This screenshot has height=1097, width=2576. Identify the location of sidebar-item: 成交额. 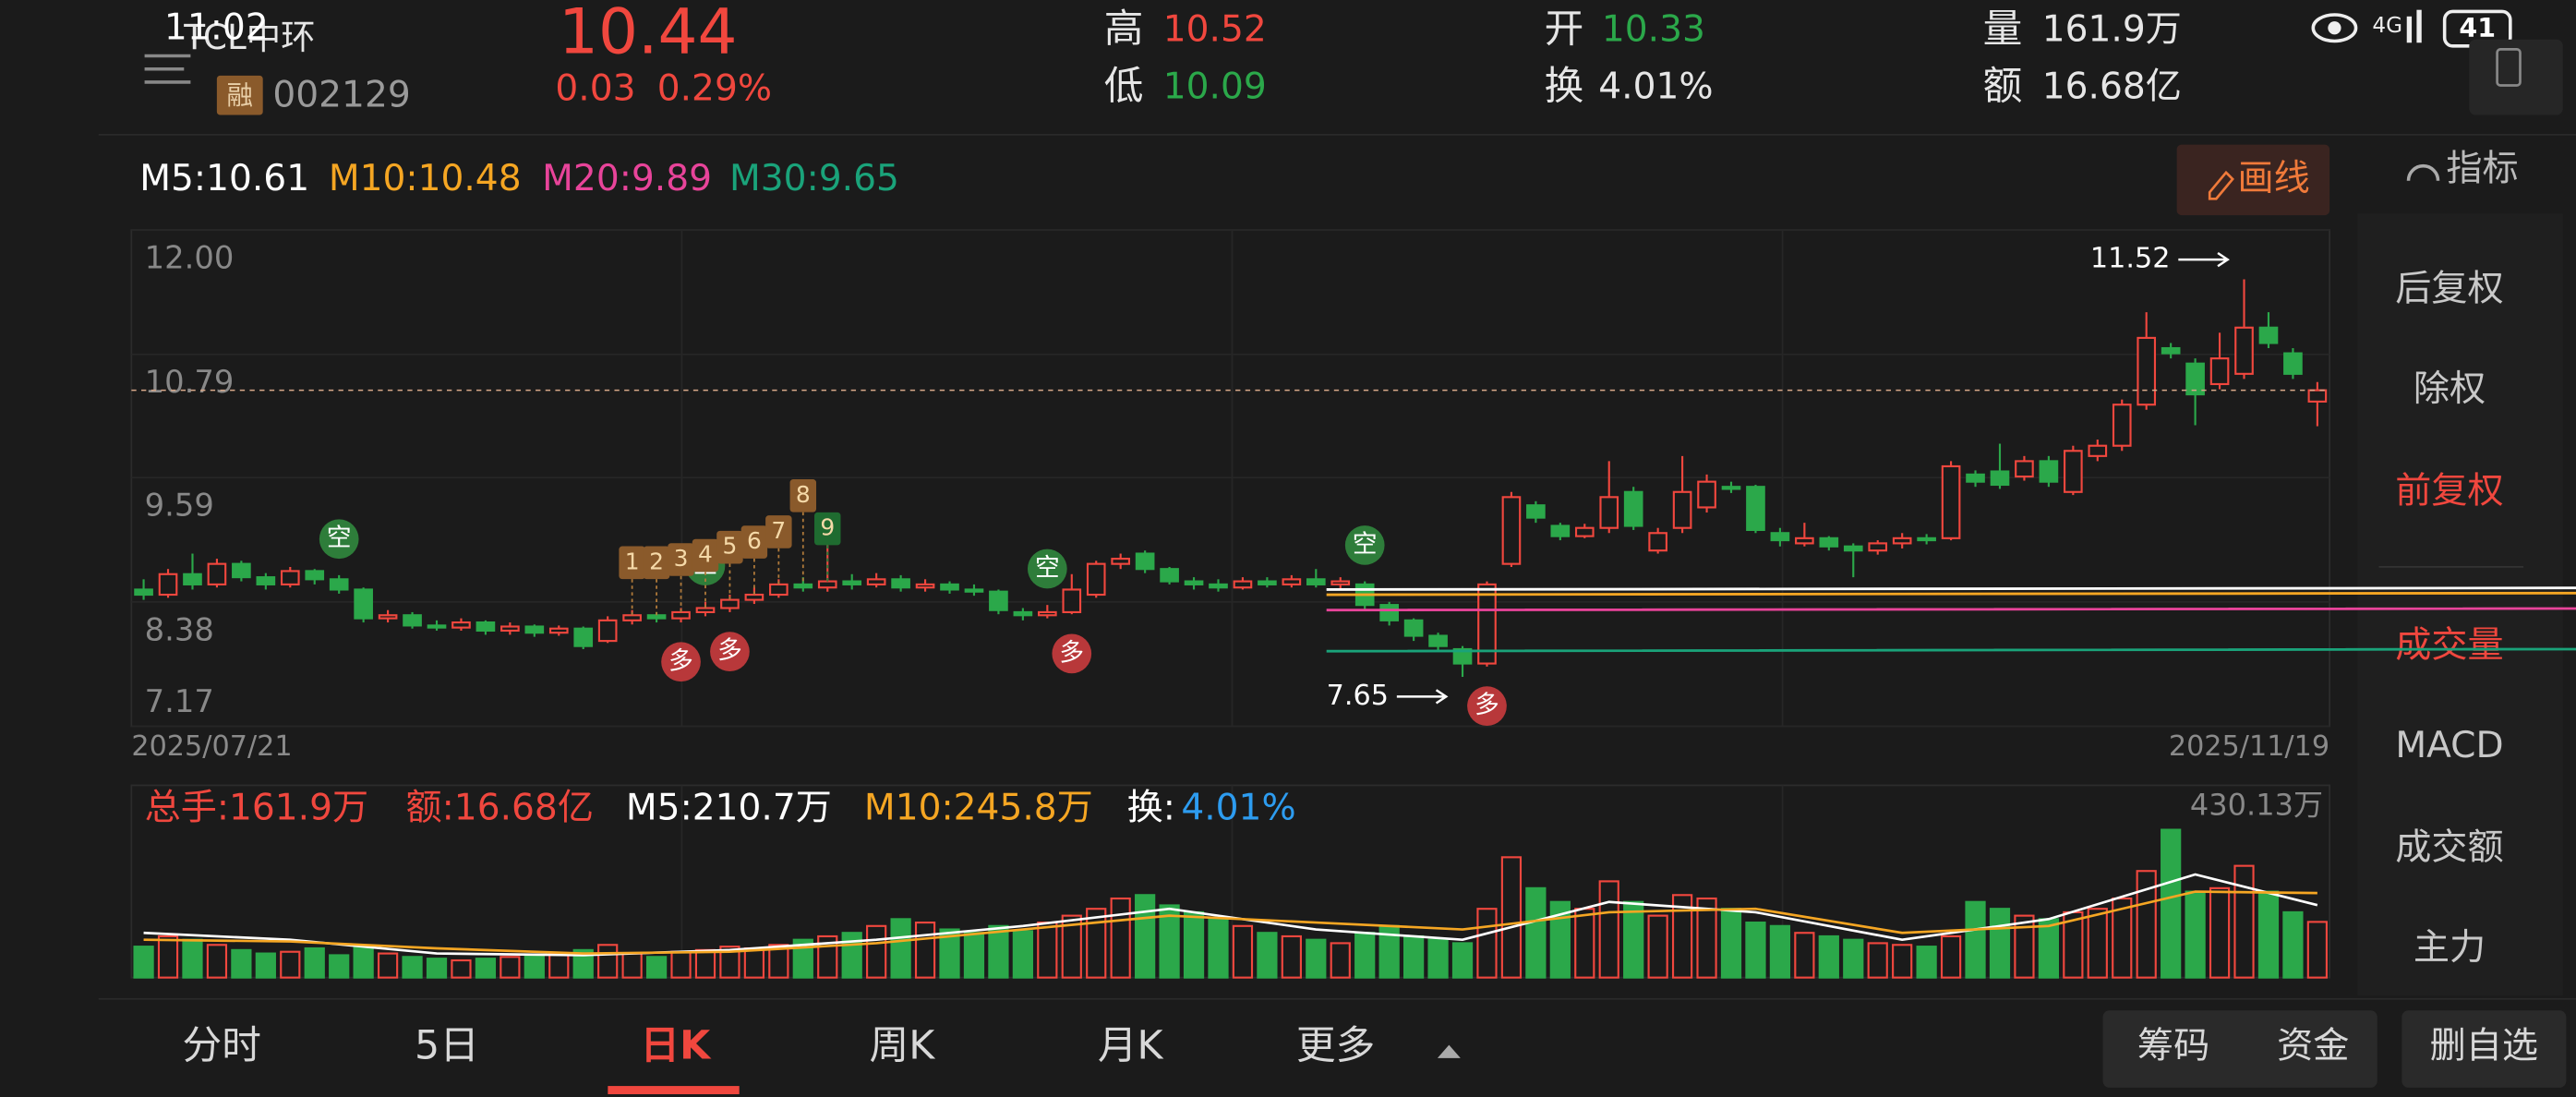
(2449, 847).